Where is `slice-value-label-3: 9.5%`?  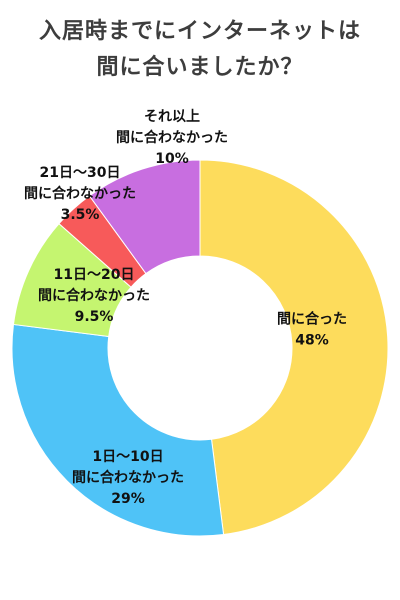
slice-value-label-3: 9.5% is located at coordinates (94, 317).